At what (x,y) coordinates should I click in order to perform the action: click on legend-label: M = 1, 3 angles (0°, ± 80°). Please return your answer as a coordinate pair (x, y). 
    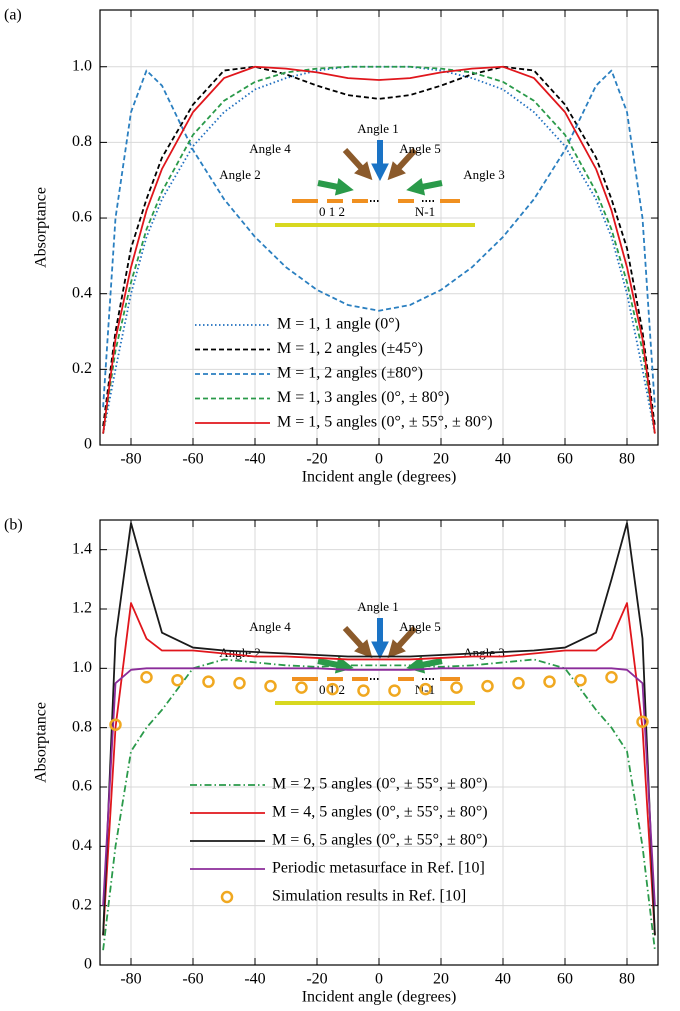
    Looking at the image, I should click on (363, 397).